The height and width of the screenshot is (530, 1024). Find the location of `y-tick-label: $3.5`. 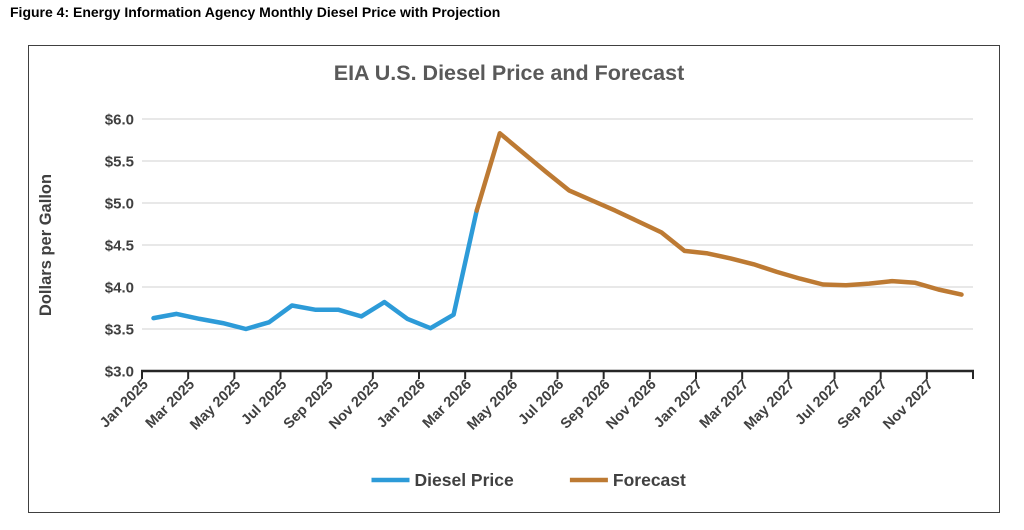

y-tick-label: $3.5 is located at coordinates (119, 330).